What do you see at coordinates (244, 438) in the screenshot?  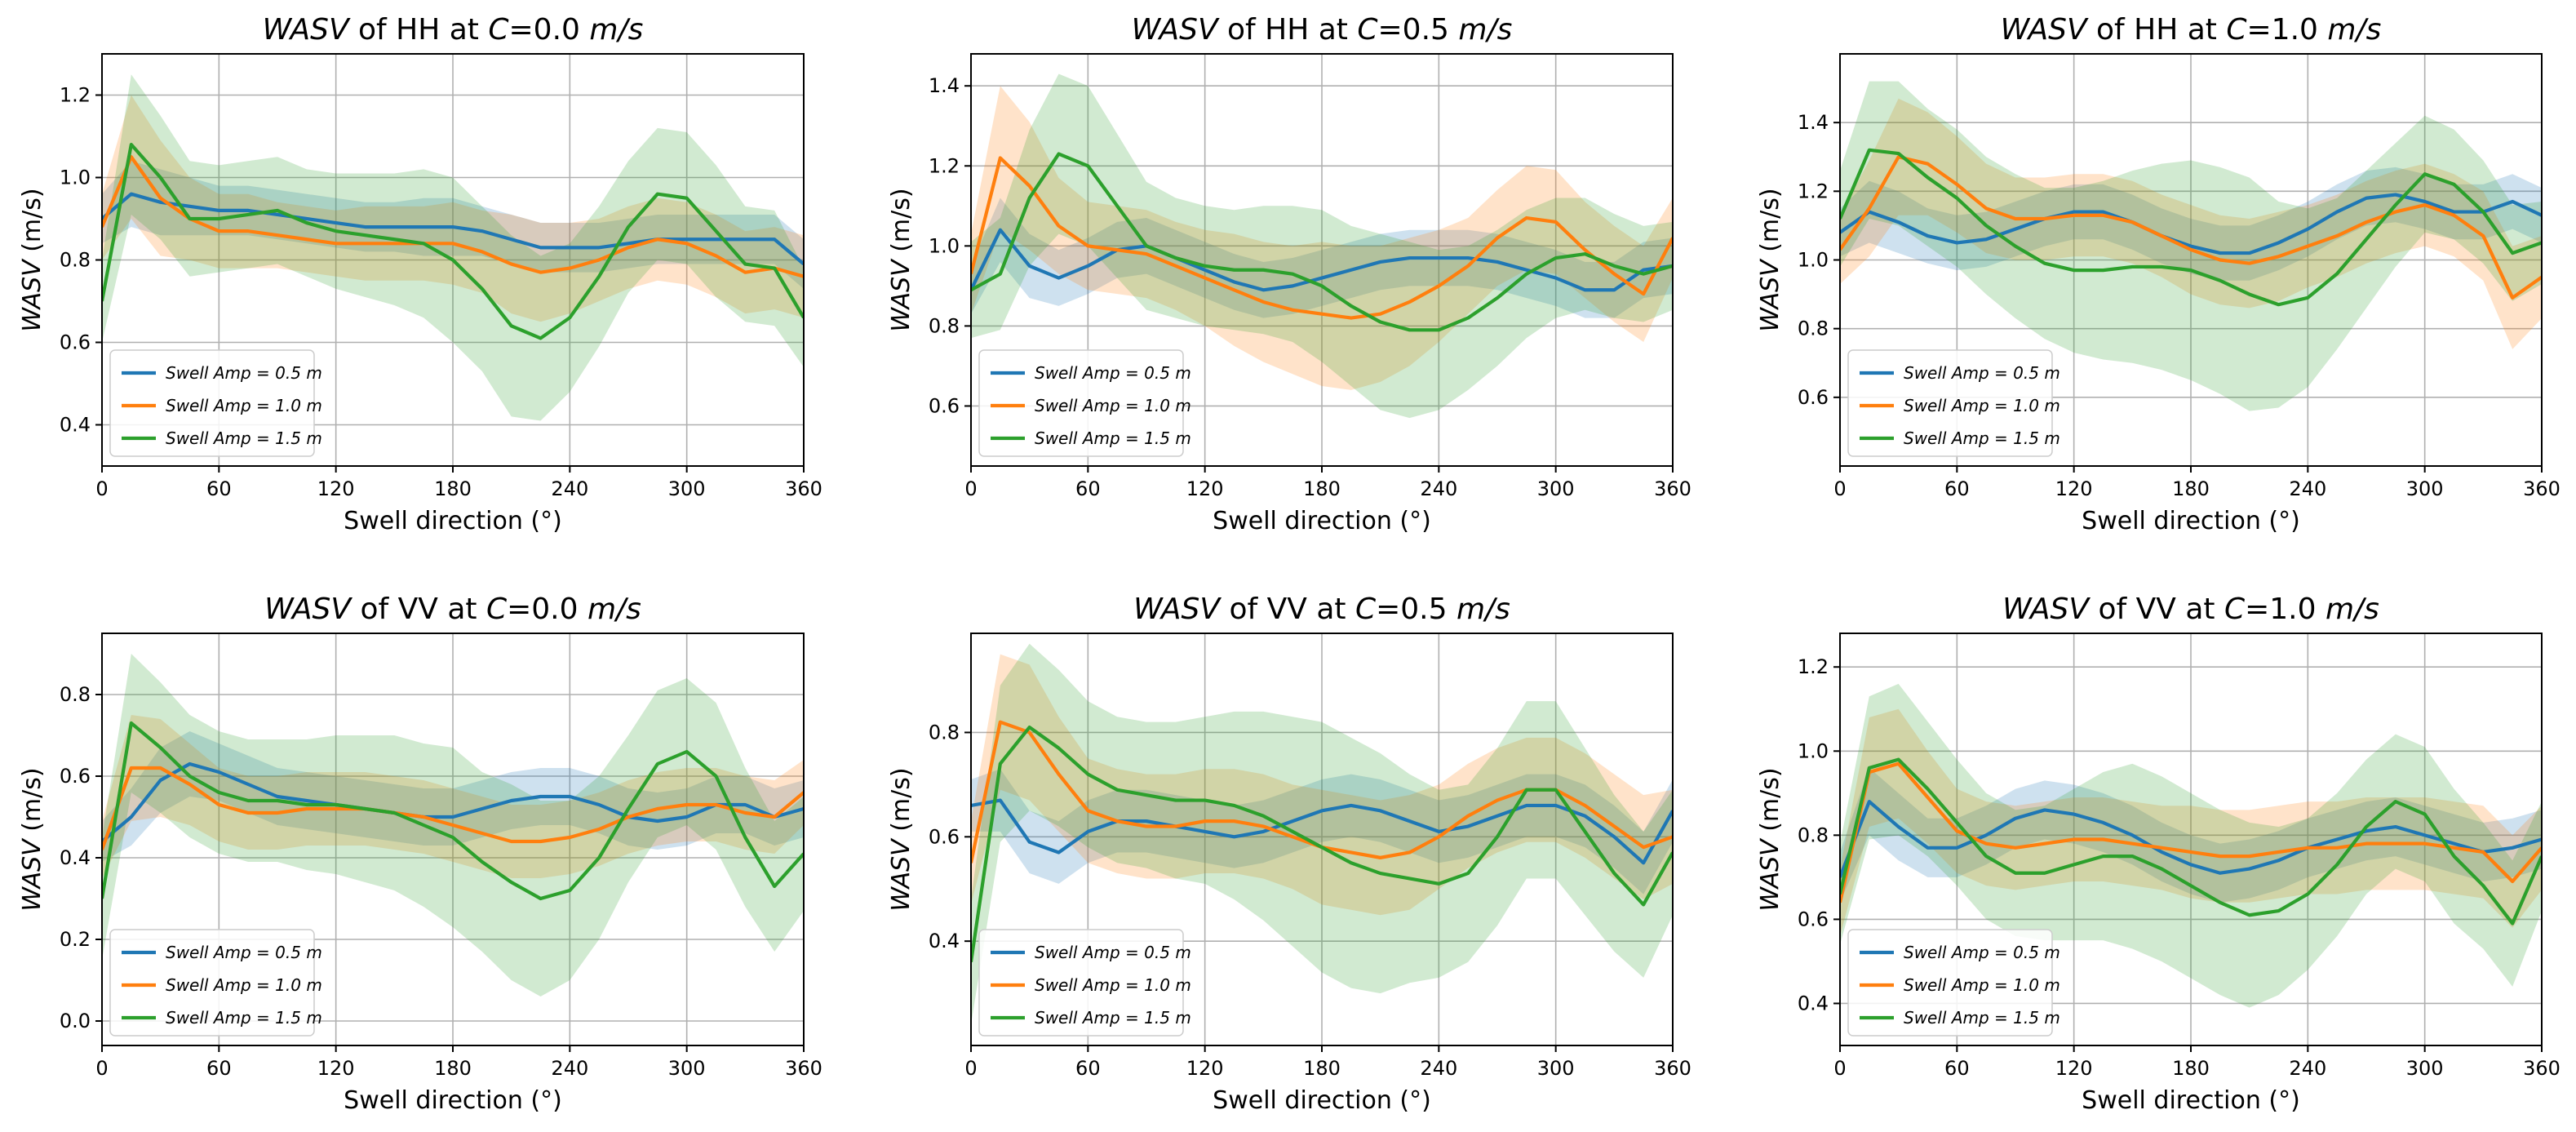 I see `legend-label-3: Swell Amp = 1.5 m` at bounding box center [244, 438].